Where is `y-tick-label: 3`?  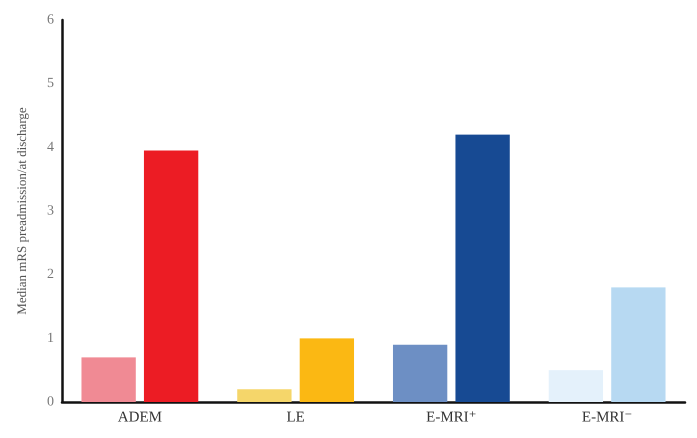
y-tick-label: 3 is located at coordinates (50, 211).